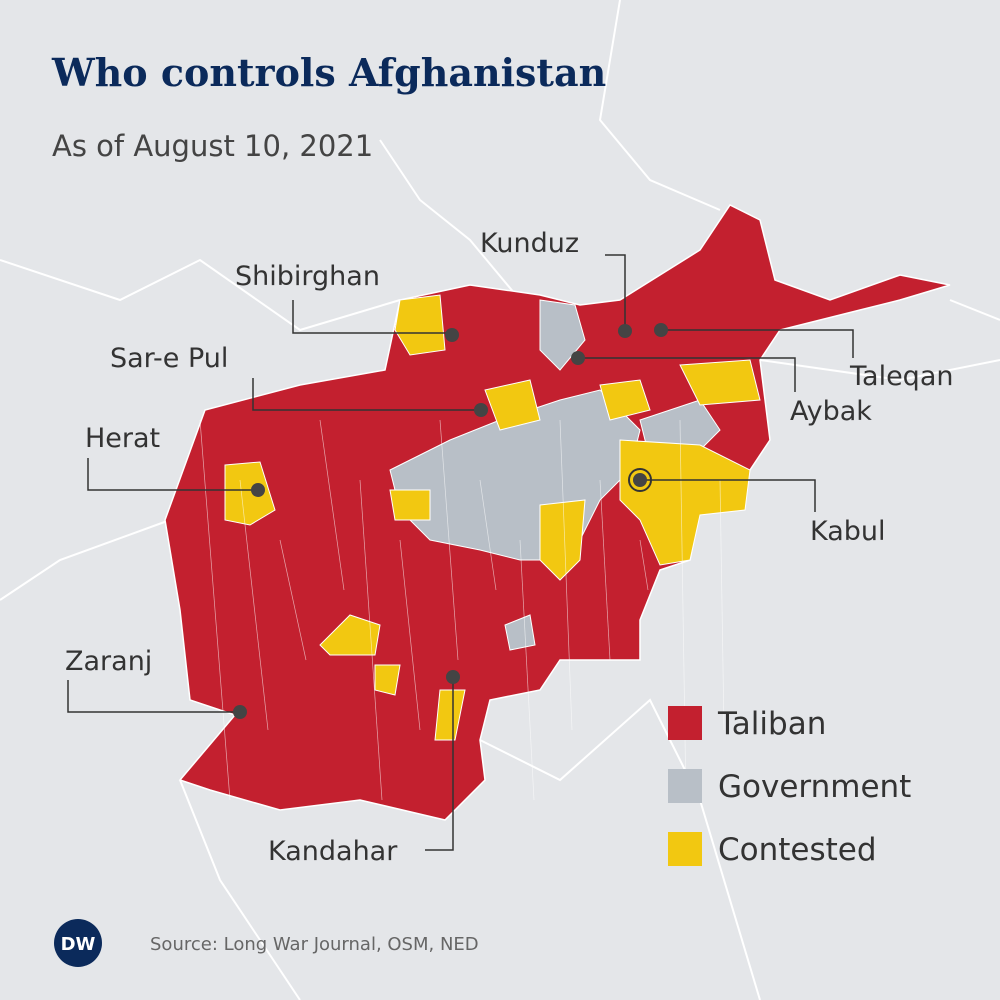 This screenshot has width=1000, height=1000. Describe the element at coordinates (169, 358) in the screenshot. I see `city-label: Sar-e Pul` at that location.